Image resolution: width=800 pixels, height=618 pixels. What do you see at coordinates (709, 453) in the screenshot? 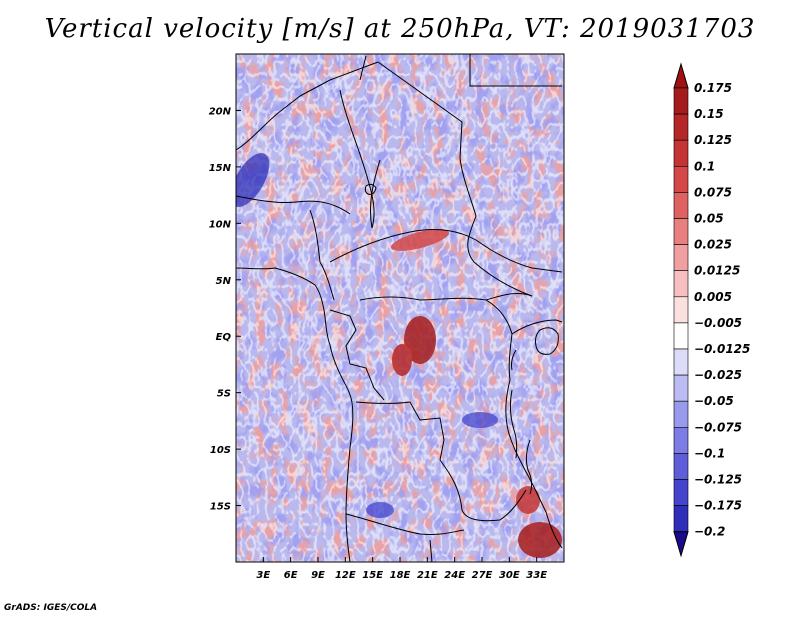
I see `colorbar-label: −0.1` at bounding box center [709, 453].